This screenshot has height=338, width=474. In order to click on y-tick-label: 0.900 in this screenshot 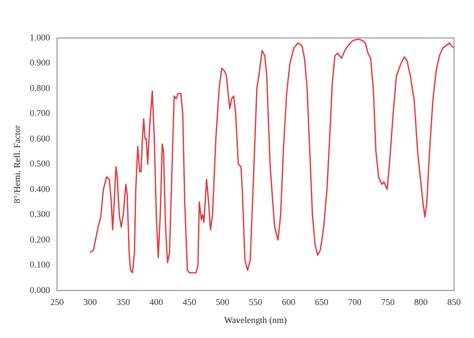, I will do `click(40, 63)`.